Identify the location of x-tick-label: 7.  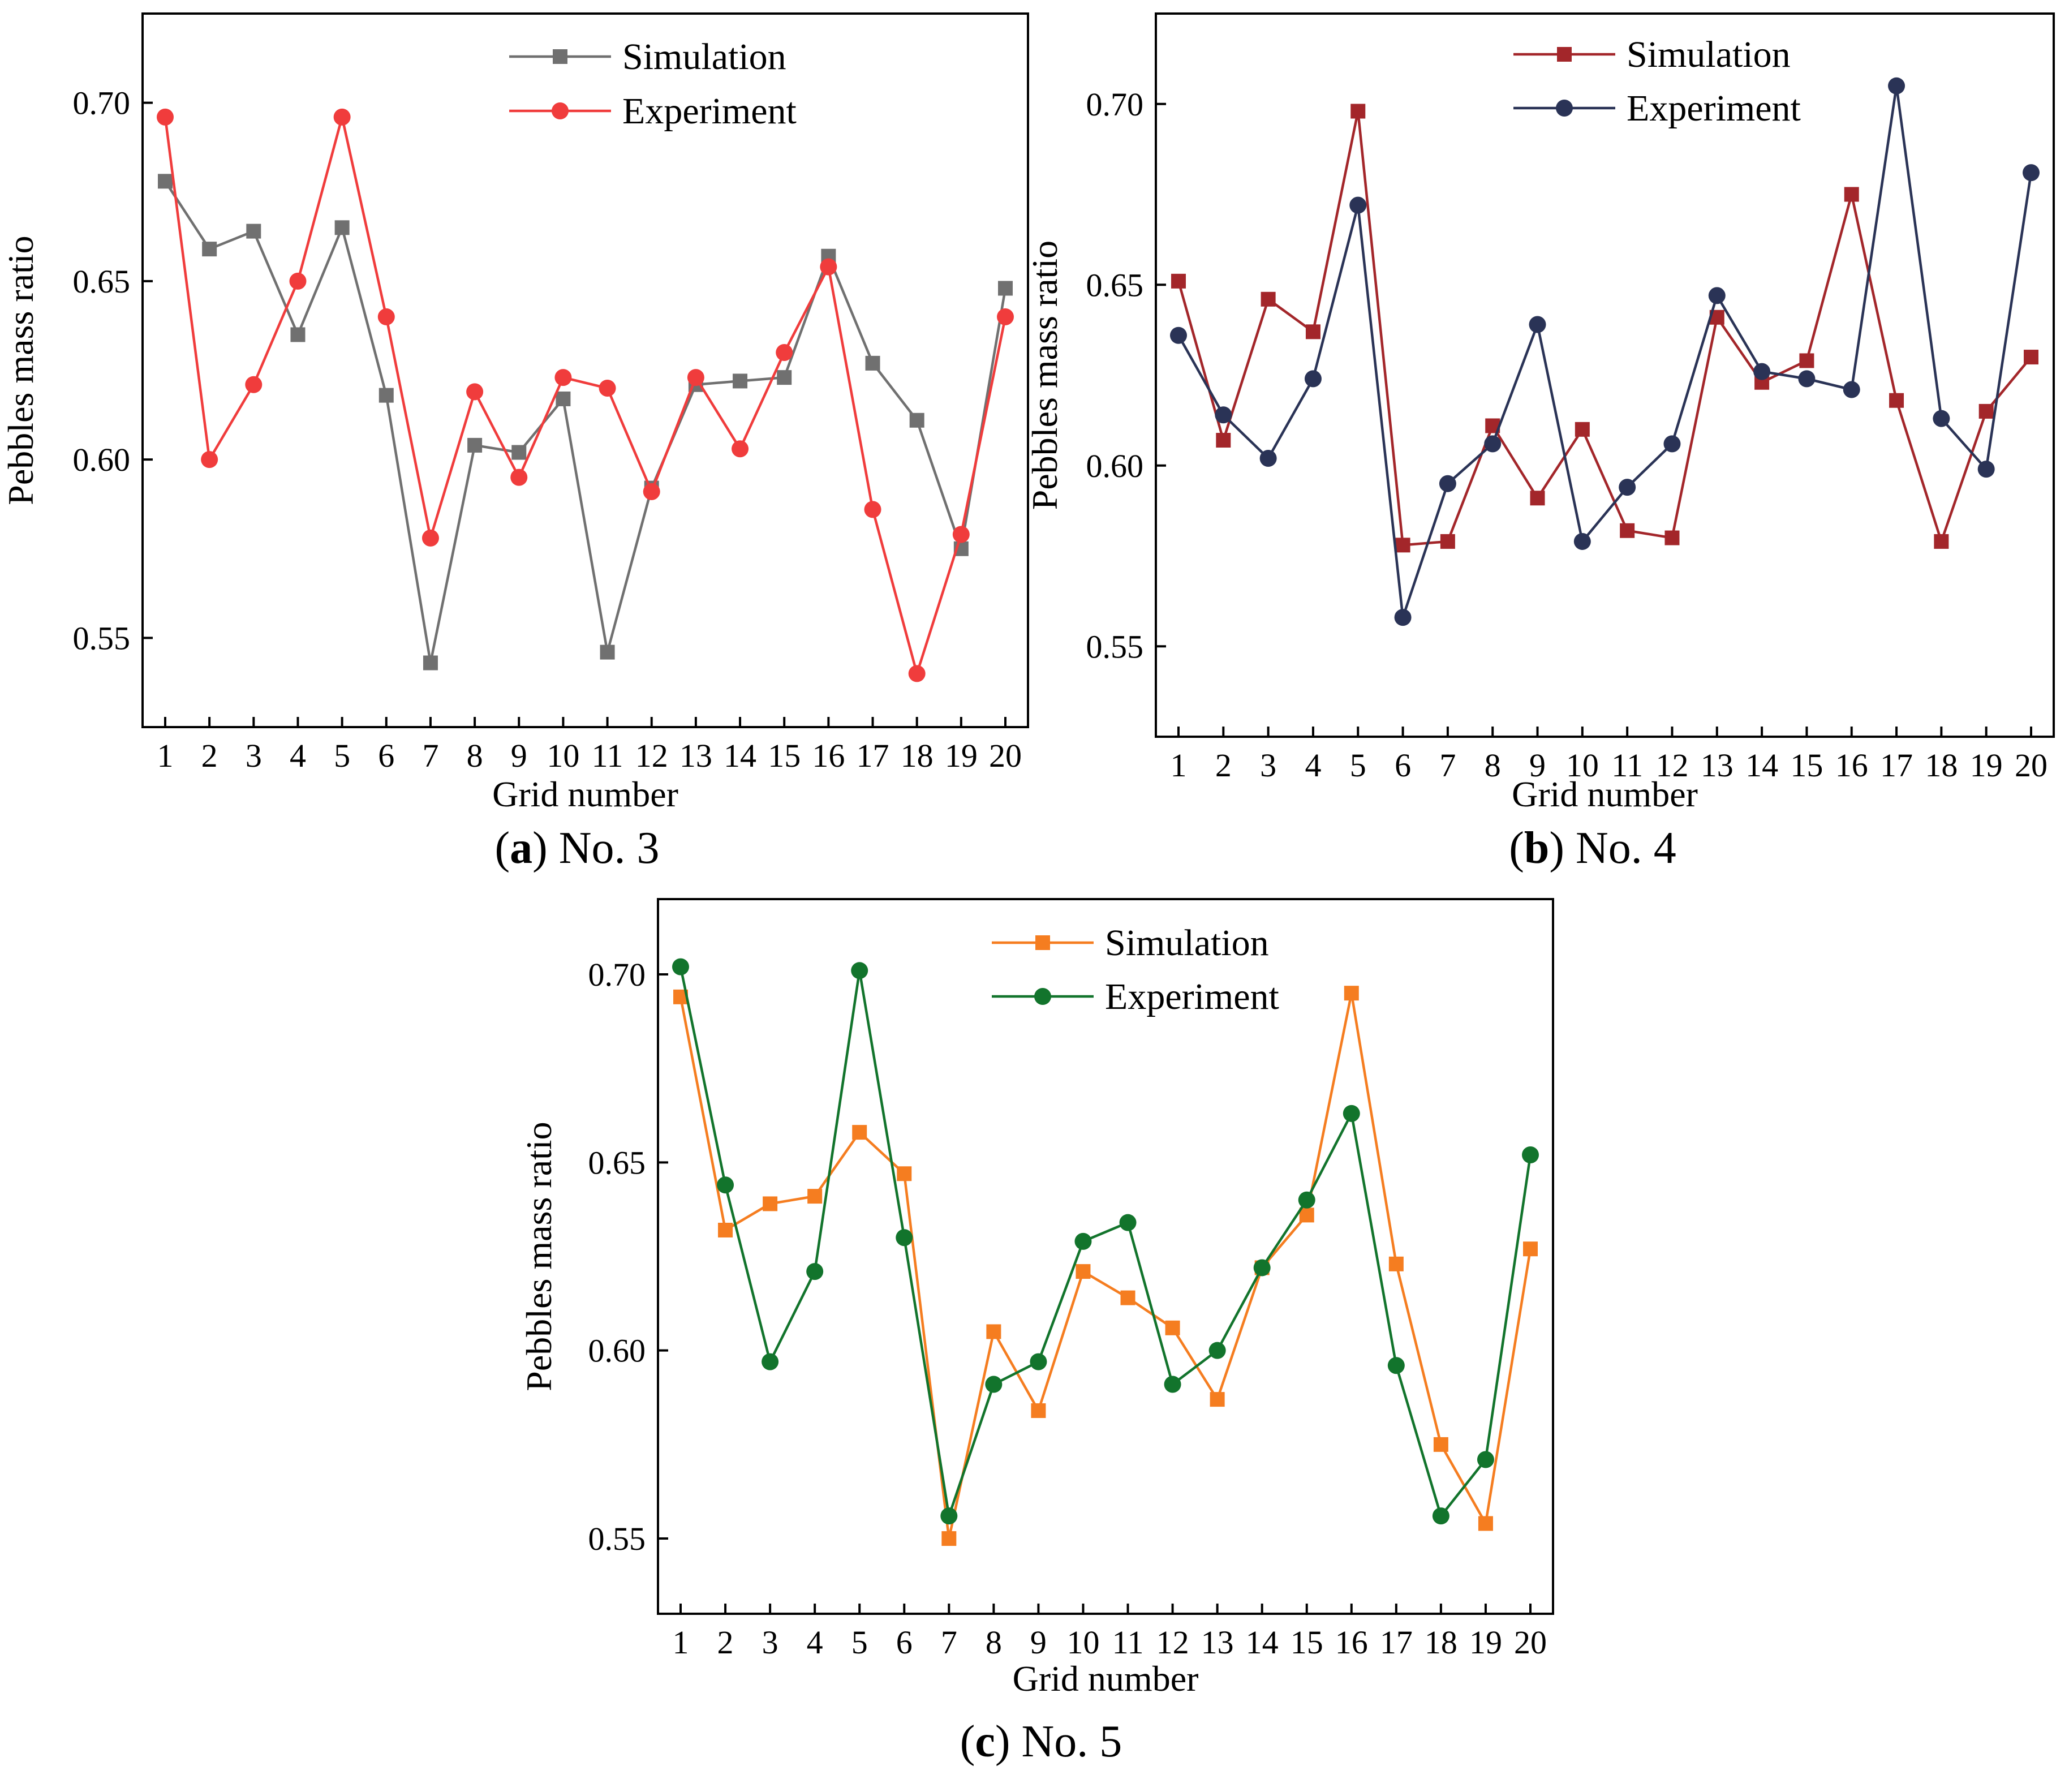
(1447, 765).